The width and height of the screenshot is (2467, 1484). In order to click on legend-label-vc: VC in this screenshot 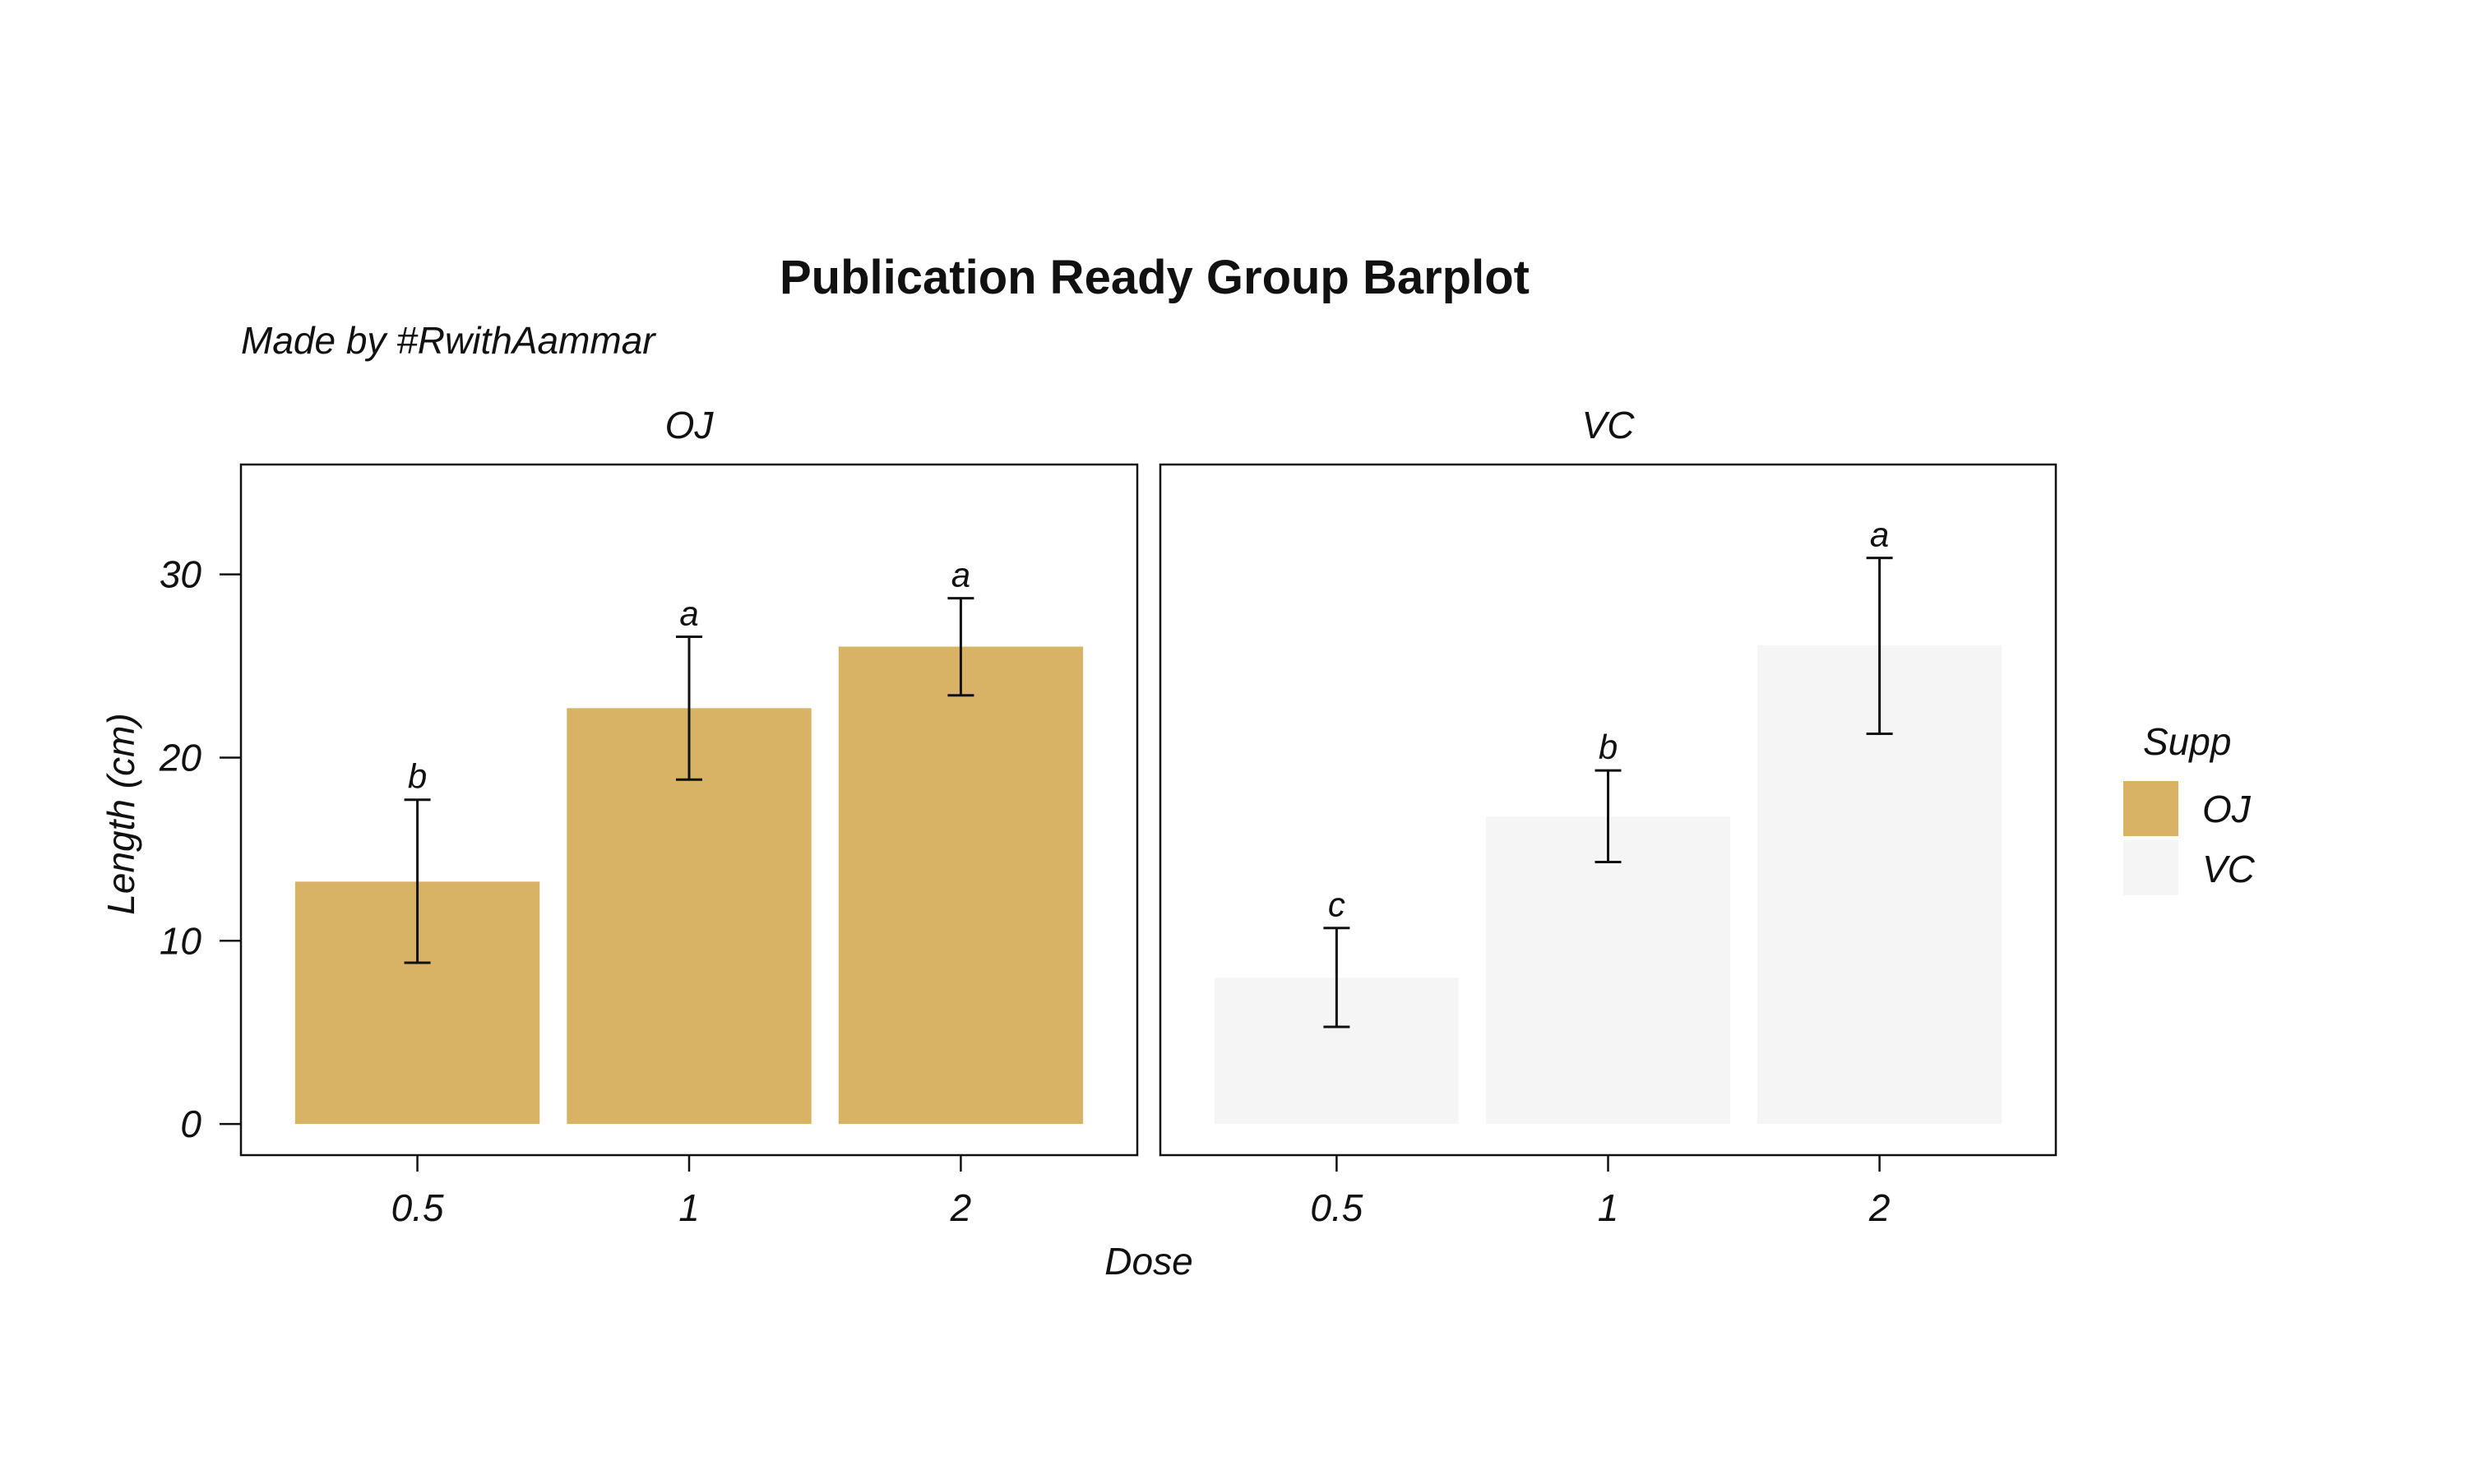, I will do `click(2229, 869)`.